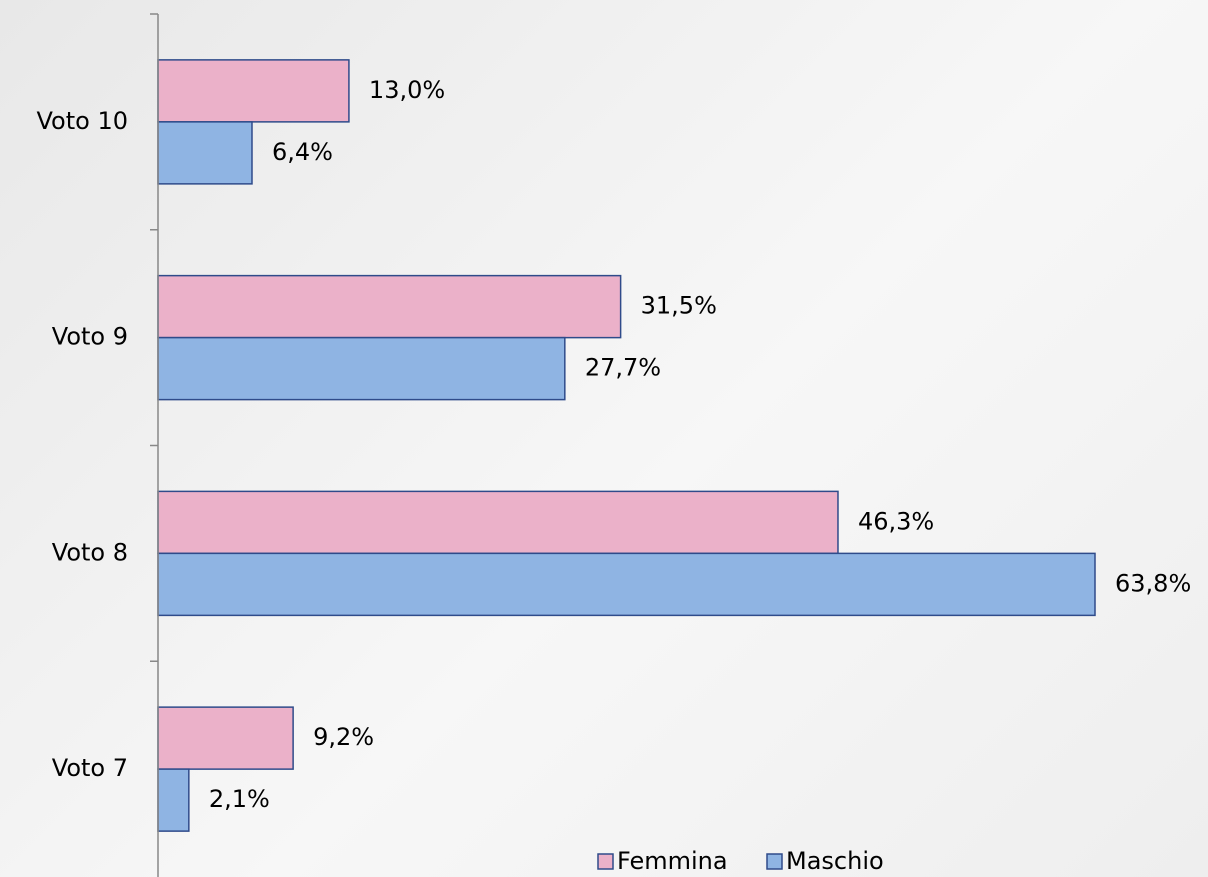 This screenshot has width=1208, height=877. Describe the element at coordinates (672, 861) in the screenshot. I see `legend-label: Femmina` at that location.